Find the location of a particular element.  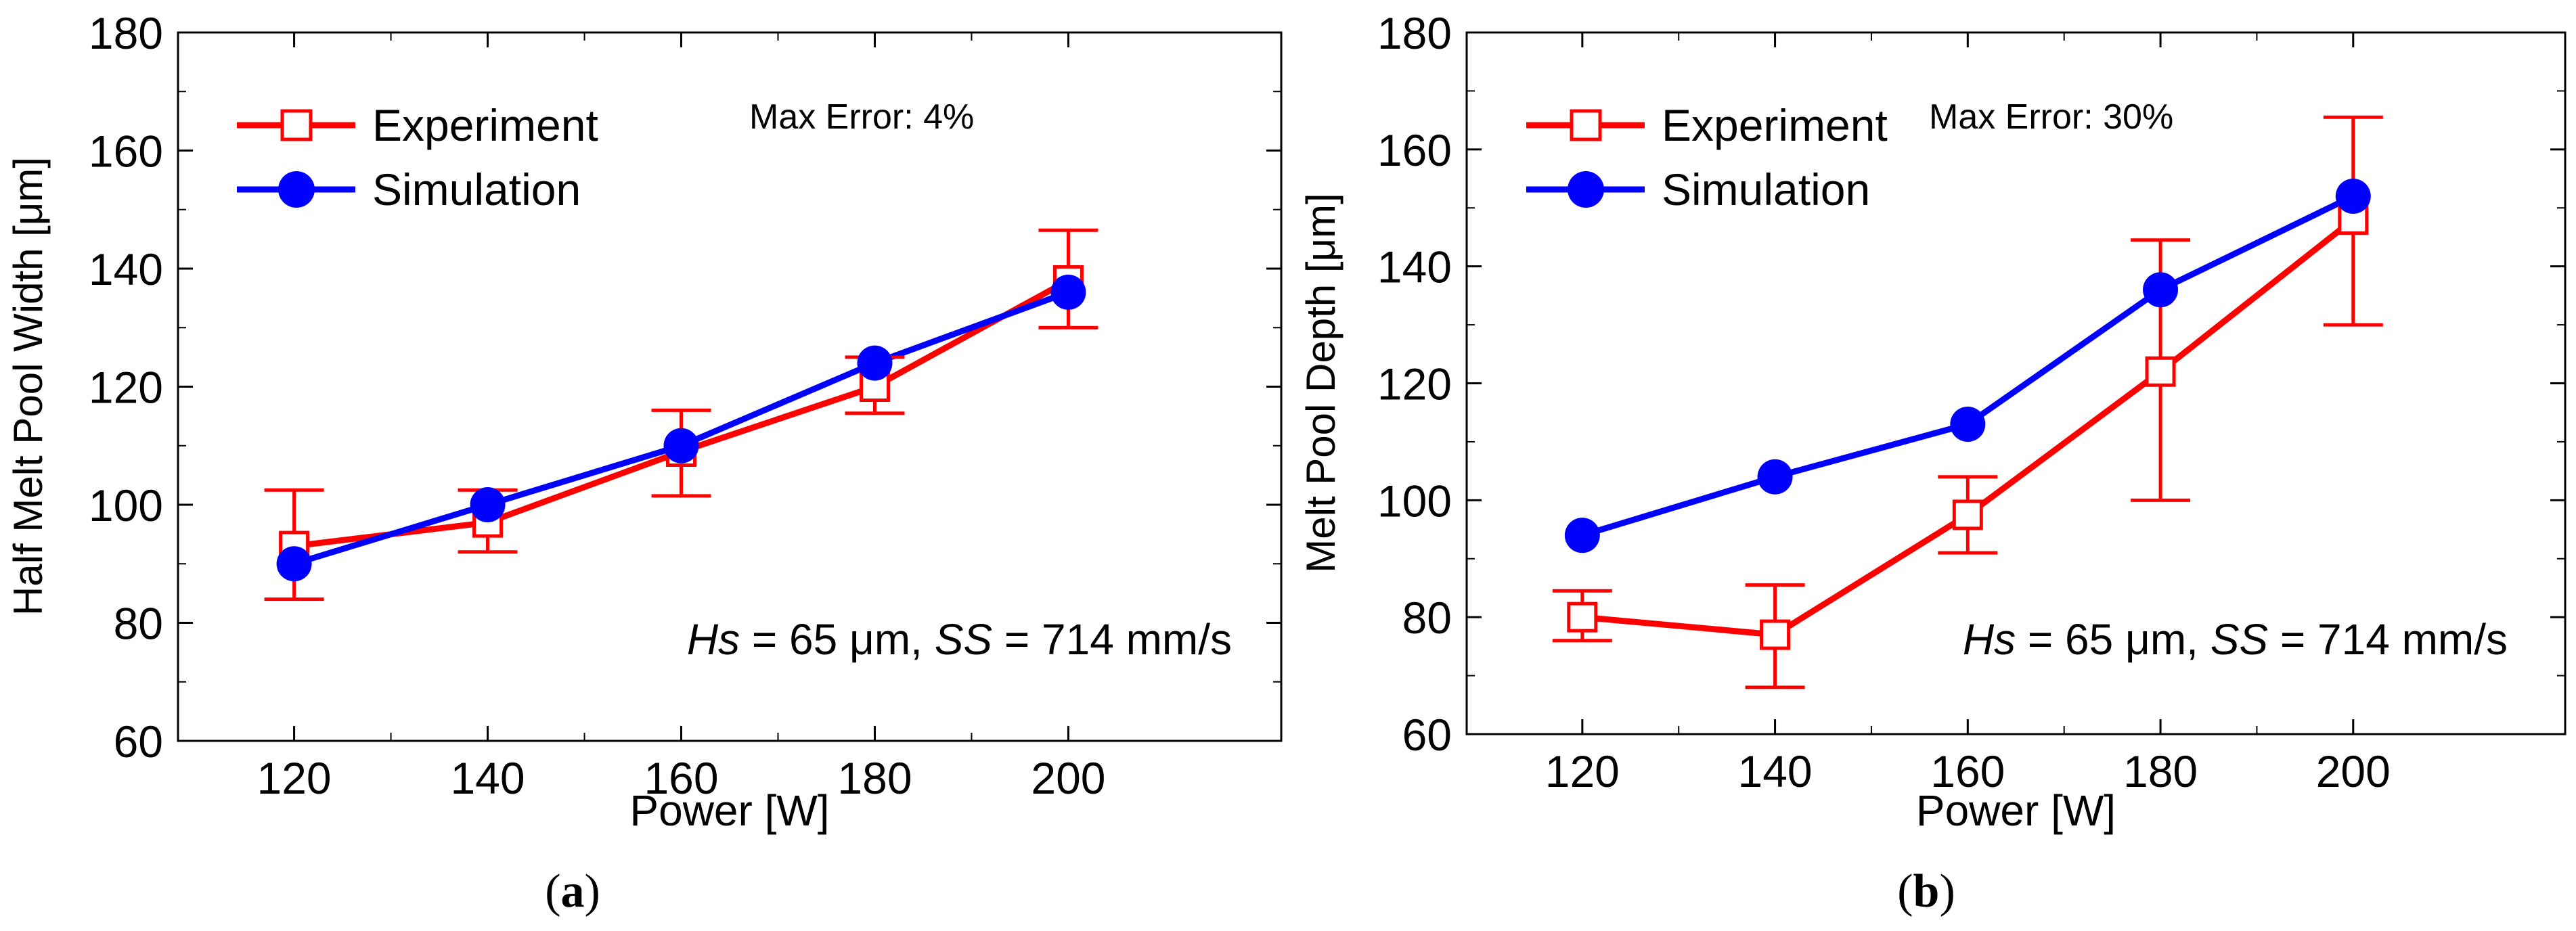

caption-letter: b is located at coordinates (1926, 891).